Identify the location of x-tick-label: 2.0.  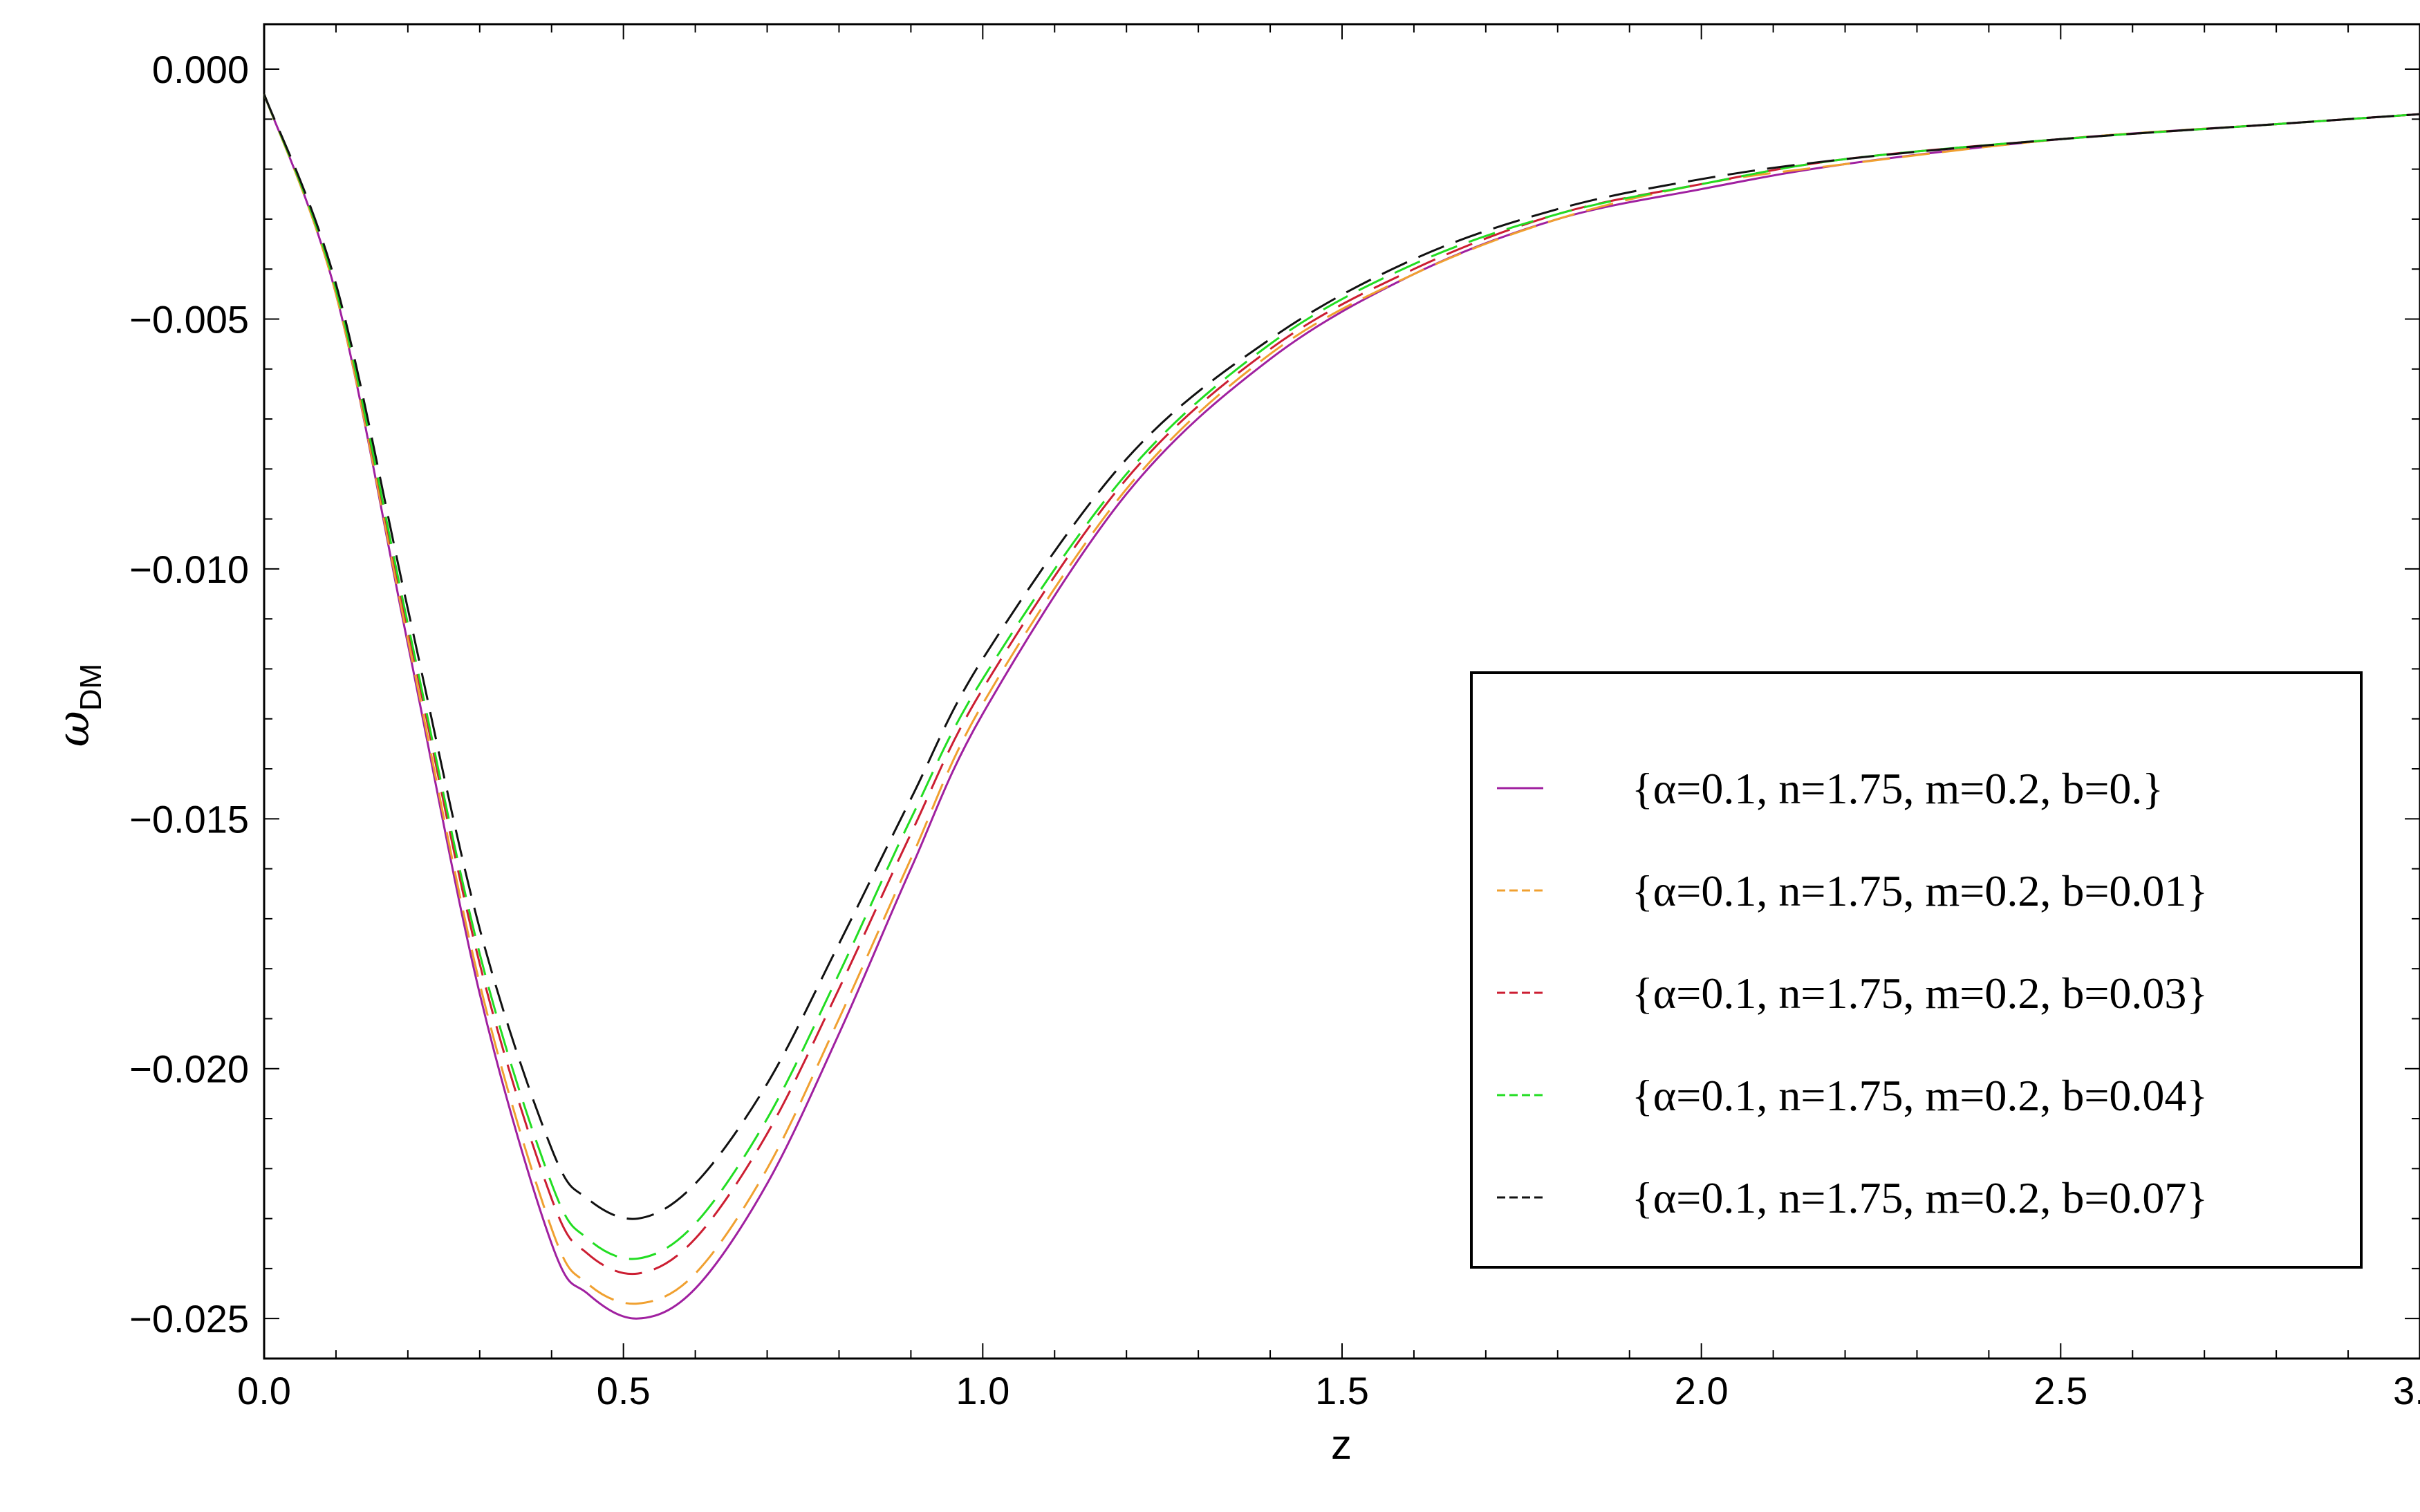
(1702, 1390).